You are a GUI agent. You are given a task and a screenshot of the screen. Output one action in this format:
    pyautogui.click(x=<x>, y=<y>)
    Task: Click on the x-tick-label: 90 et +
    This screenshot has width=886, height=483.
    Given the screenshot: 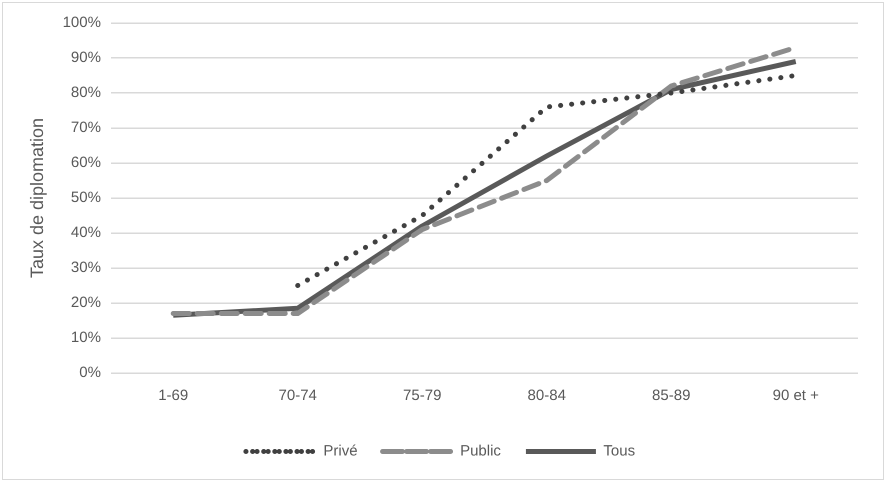 What is the action you would take?
    pyautogui.click(x=796, y=395)
    